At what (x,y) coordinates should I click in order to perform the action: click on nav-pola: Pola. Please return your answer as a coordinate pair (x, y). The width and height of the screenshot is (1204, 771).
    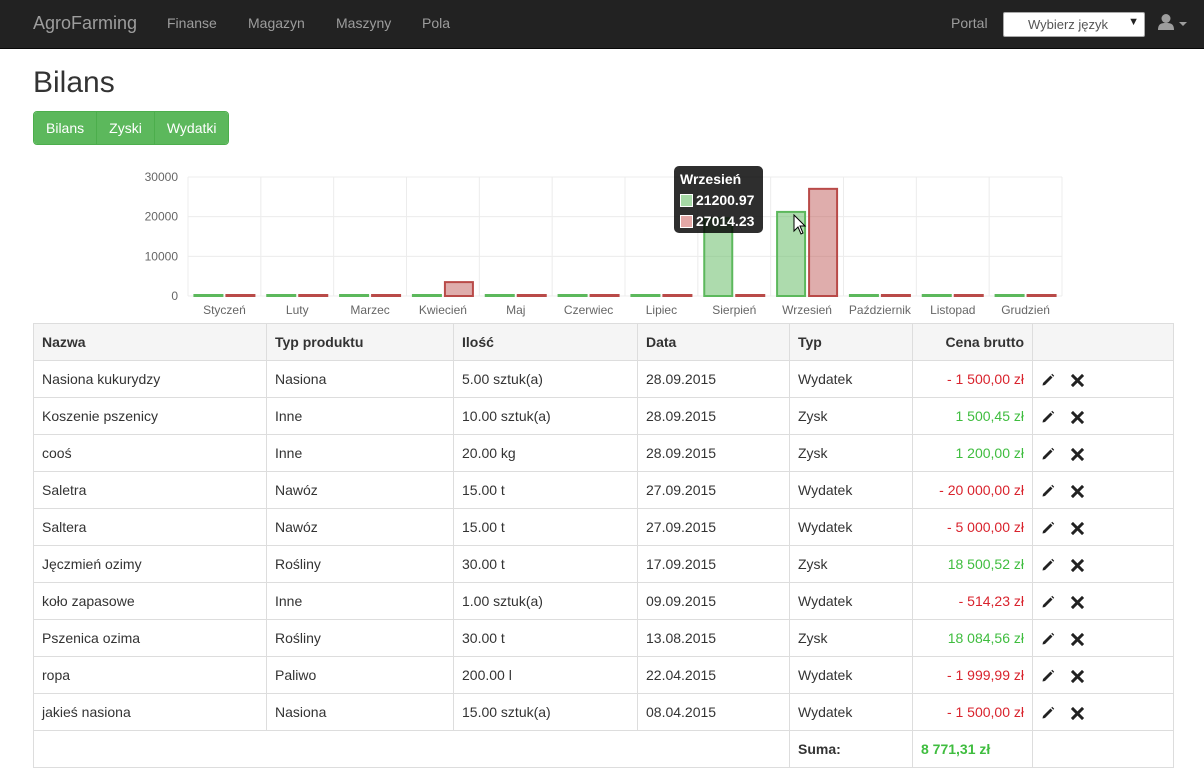
    Looking at the image, I should click on (436, 23).